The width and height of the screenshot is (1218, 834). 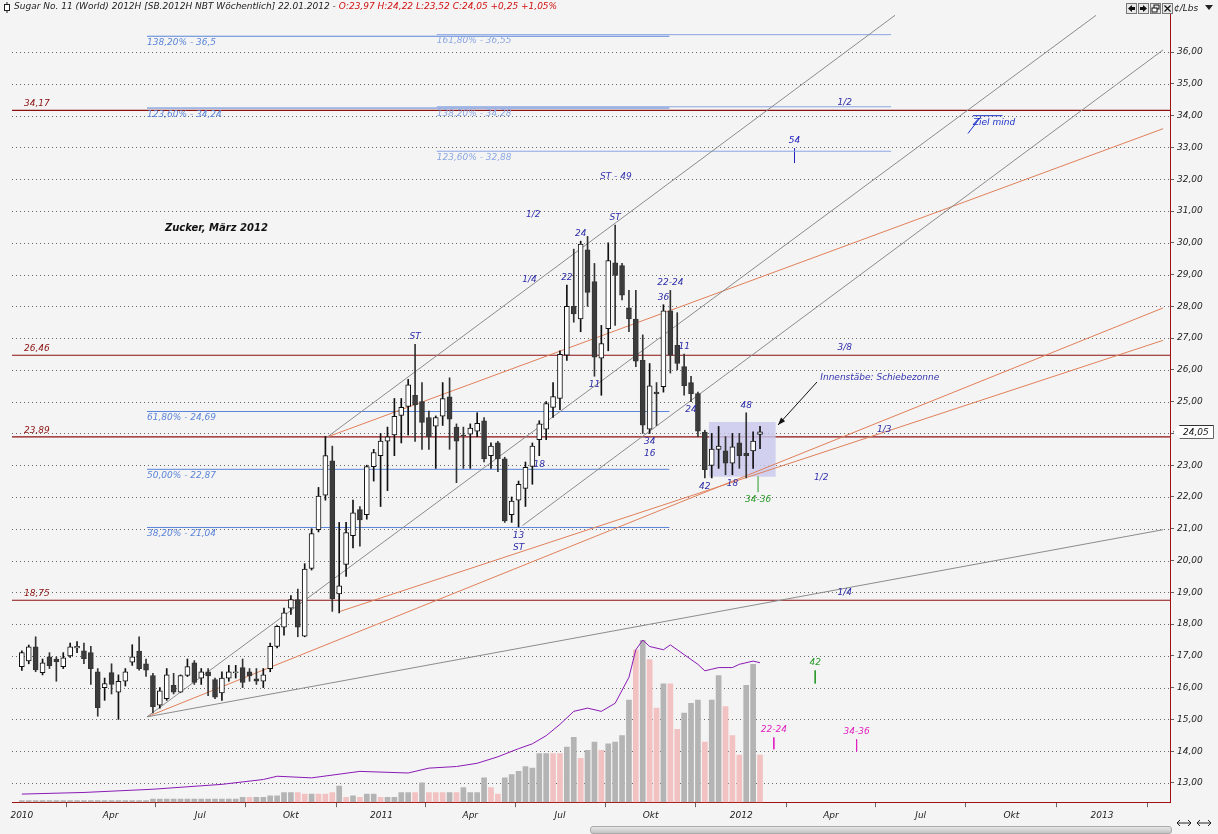 I want to click on y-tick-label: 28,00, so click(x=1190, y=305).